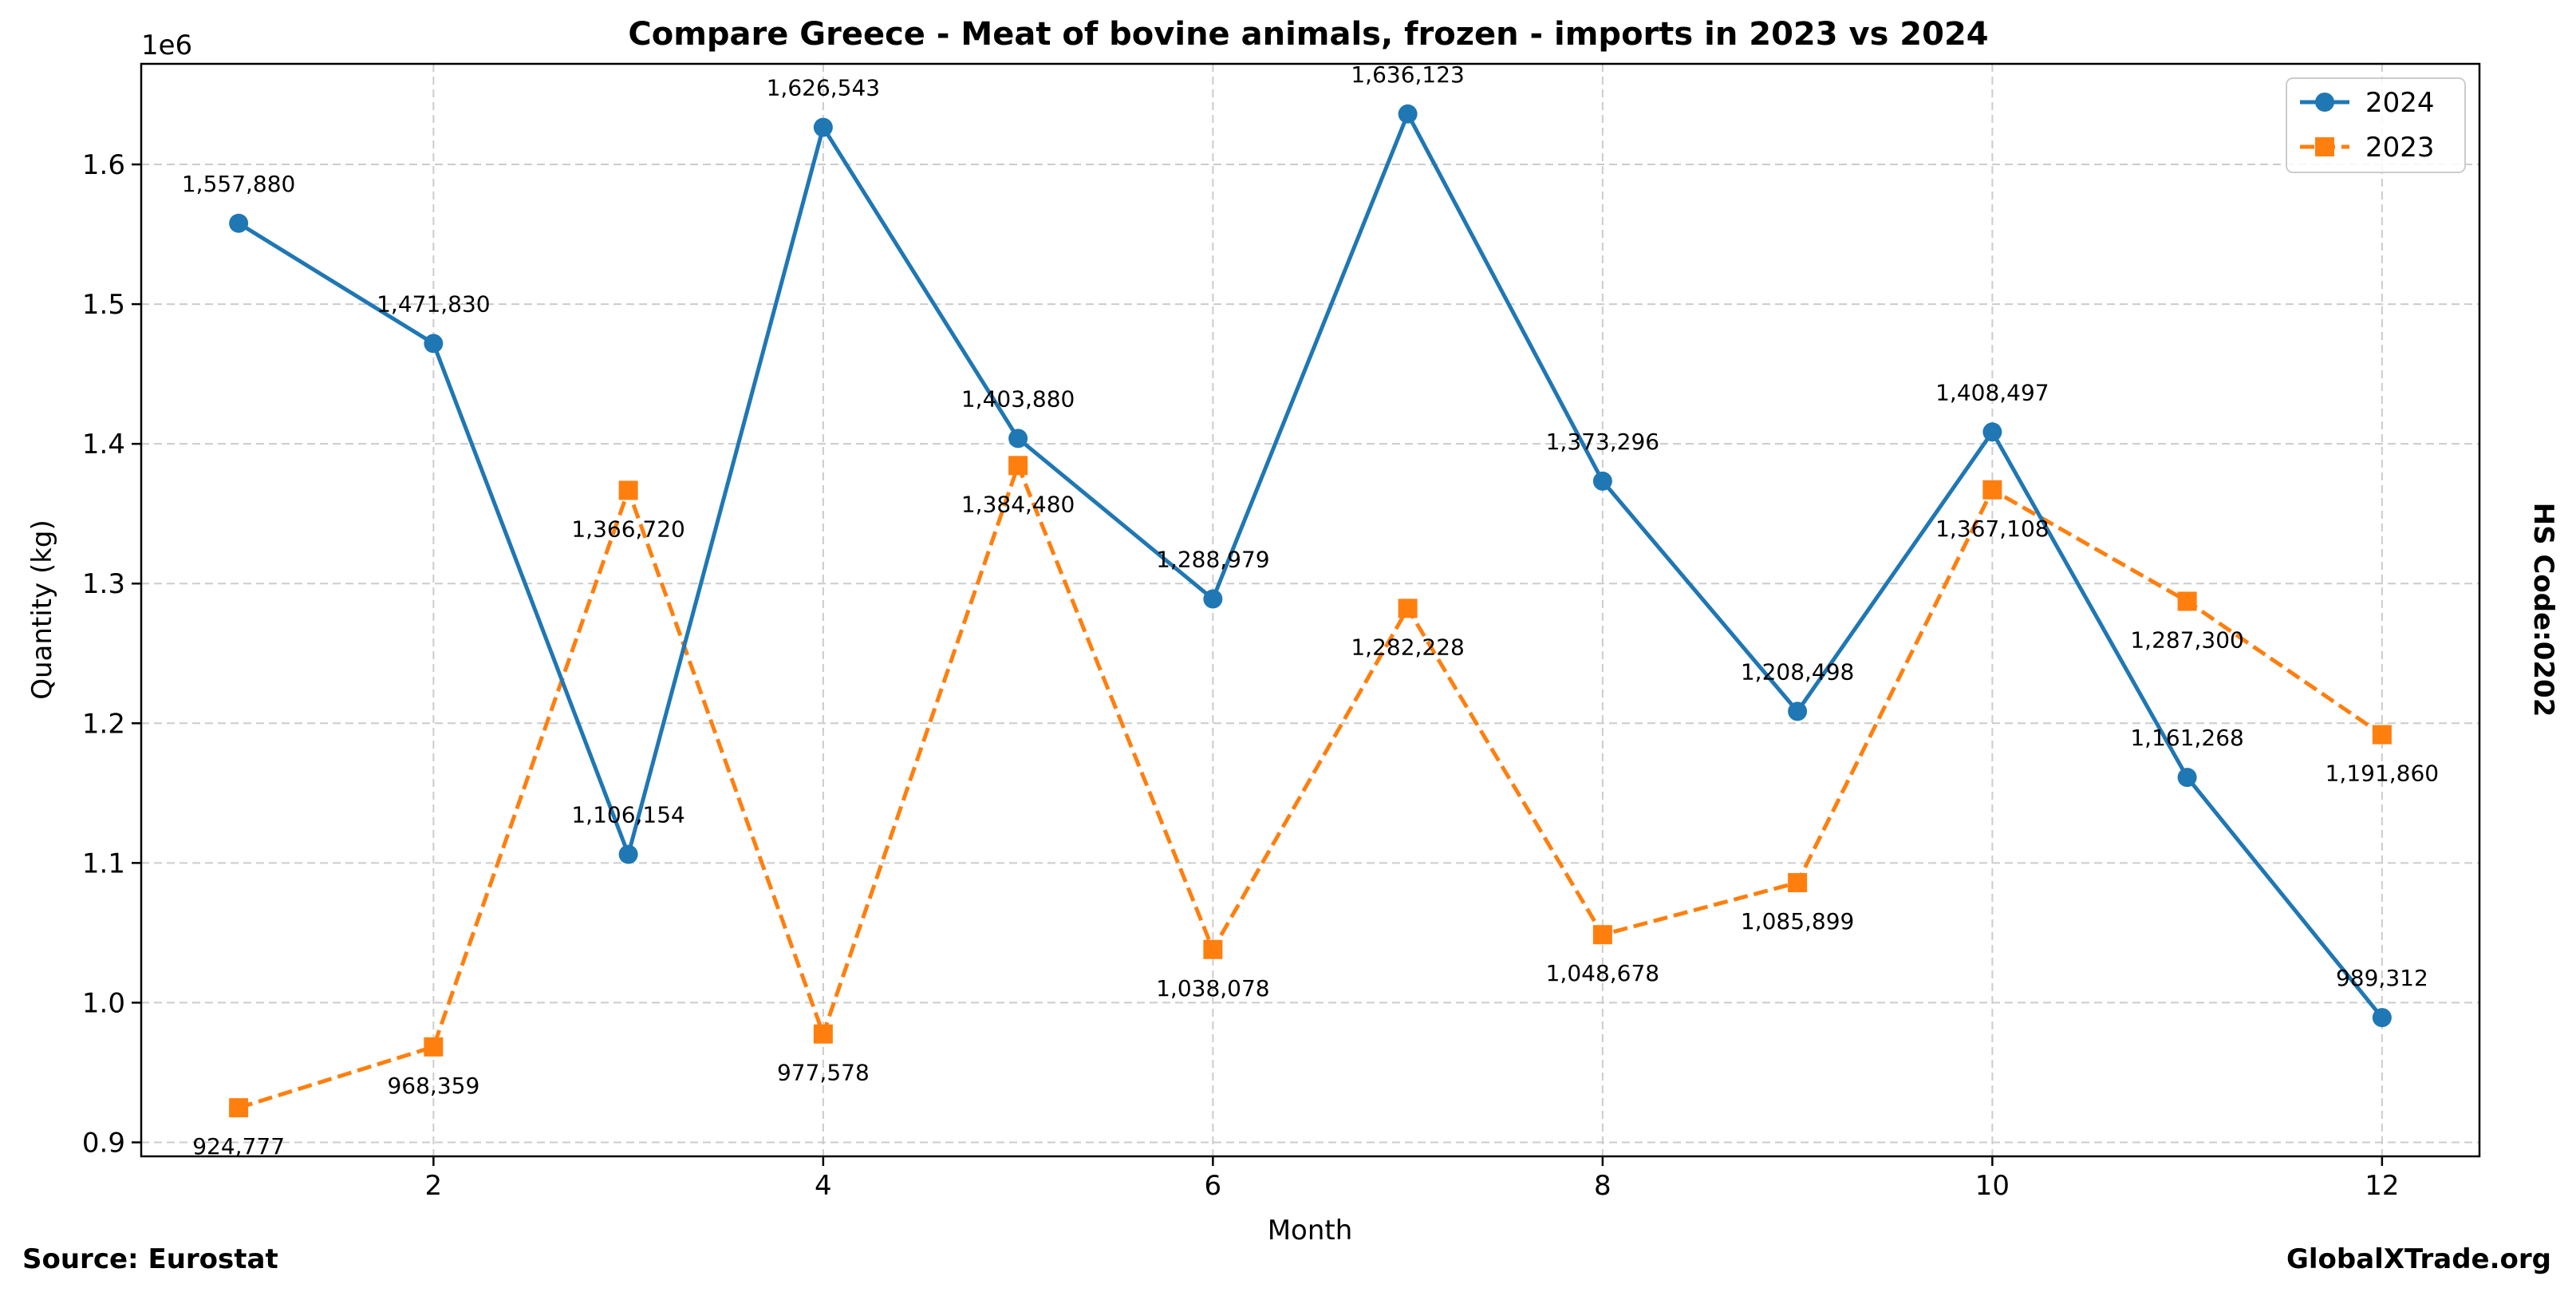 The width and height of the screenshot is (2576, 1296). Describe the element at coordinates (824, 88) in the screenshot. I see `data-label-2024: 1,626,543` at that location.